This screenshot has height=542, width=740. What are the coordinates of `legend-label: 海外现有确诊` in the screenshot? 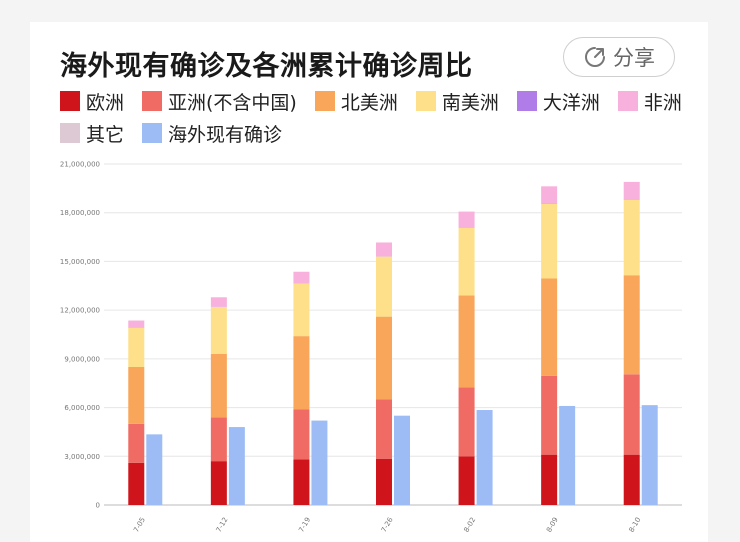 It's located at (225, 134).